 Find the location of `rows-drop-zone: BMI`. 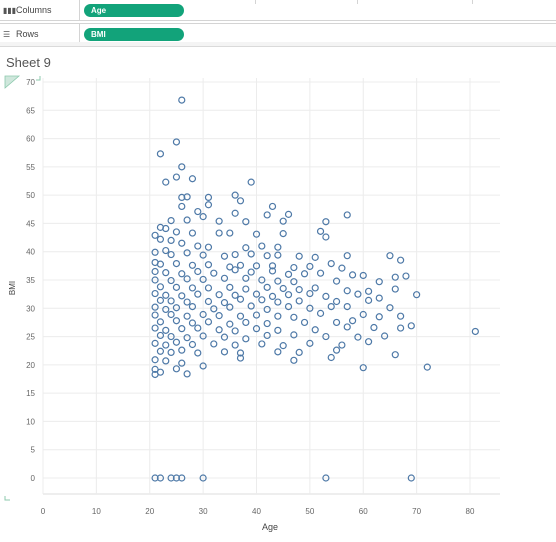

rows-drop-zone: BMI is located at coordinates (318, 34).